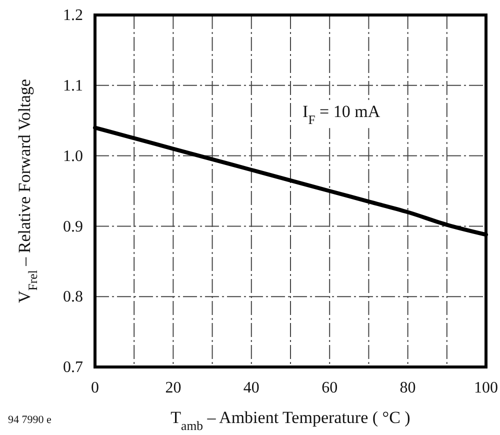 The width and height of the screenshot is (500, 435). Describe the element at coordinates (341, 115) in the screenshot. I see `annotation: I$_{F}$ = 10 mA` at that location.